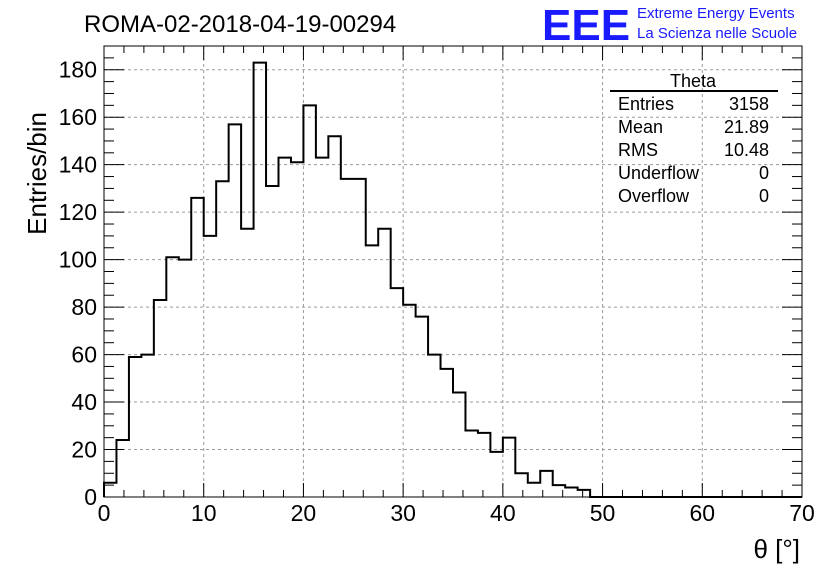 The width and height of the screenshot is (836, 572). What do you see at coordinates (693, 81) in the screenshot?
I see `stats-title: Theta` at bounding box center [693, 81].